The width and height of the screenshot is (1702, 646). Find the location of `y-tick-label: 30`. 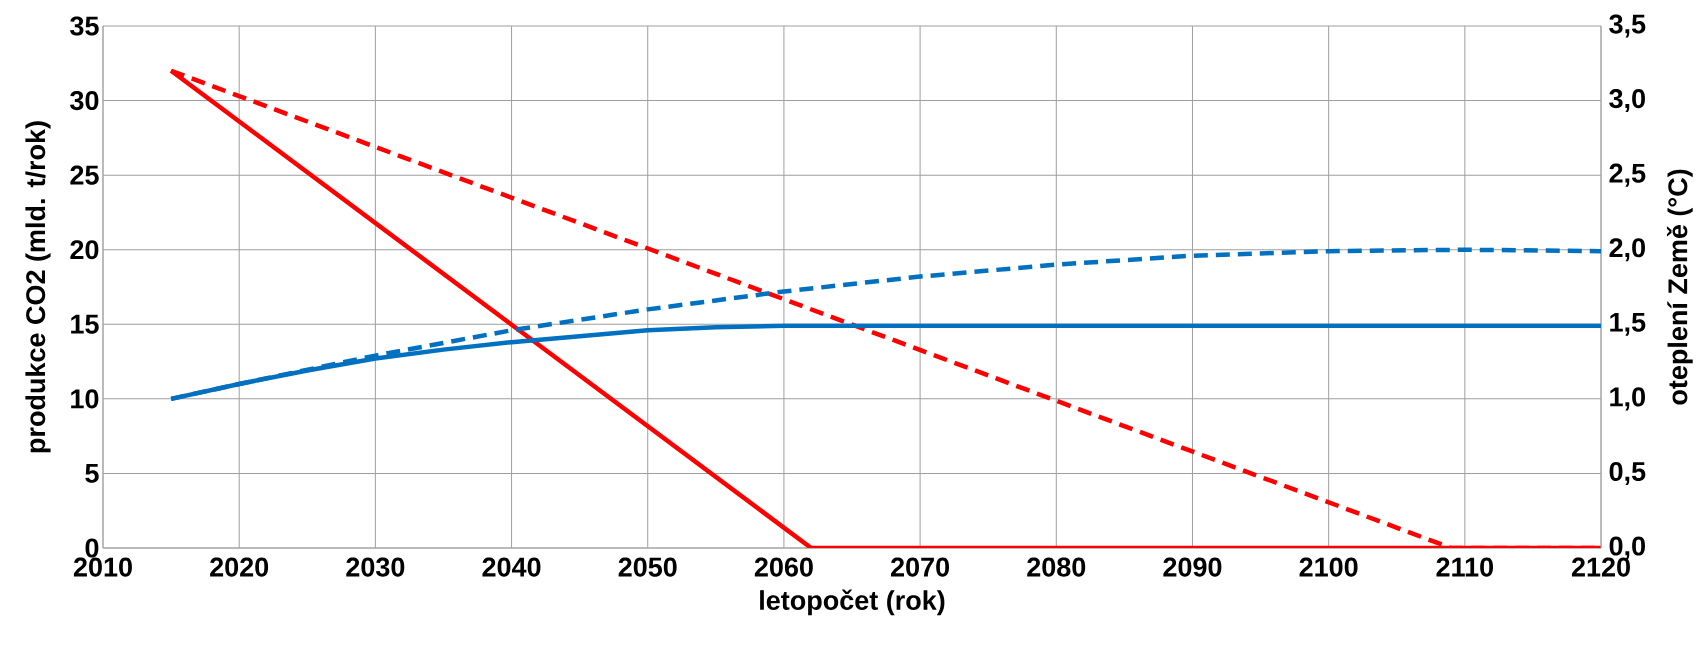

y-tick-label: 30 is located at coordinates (84, 100).